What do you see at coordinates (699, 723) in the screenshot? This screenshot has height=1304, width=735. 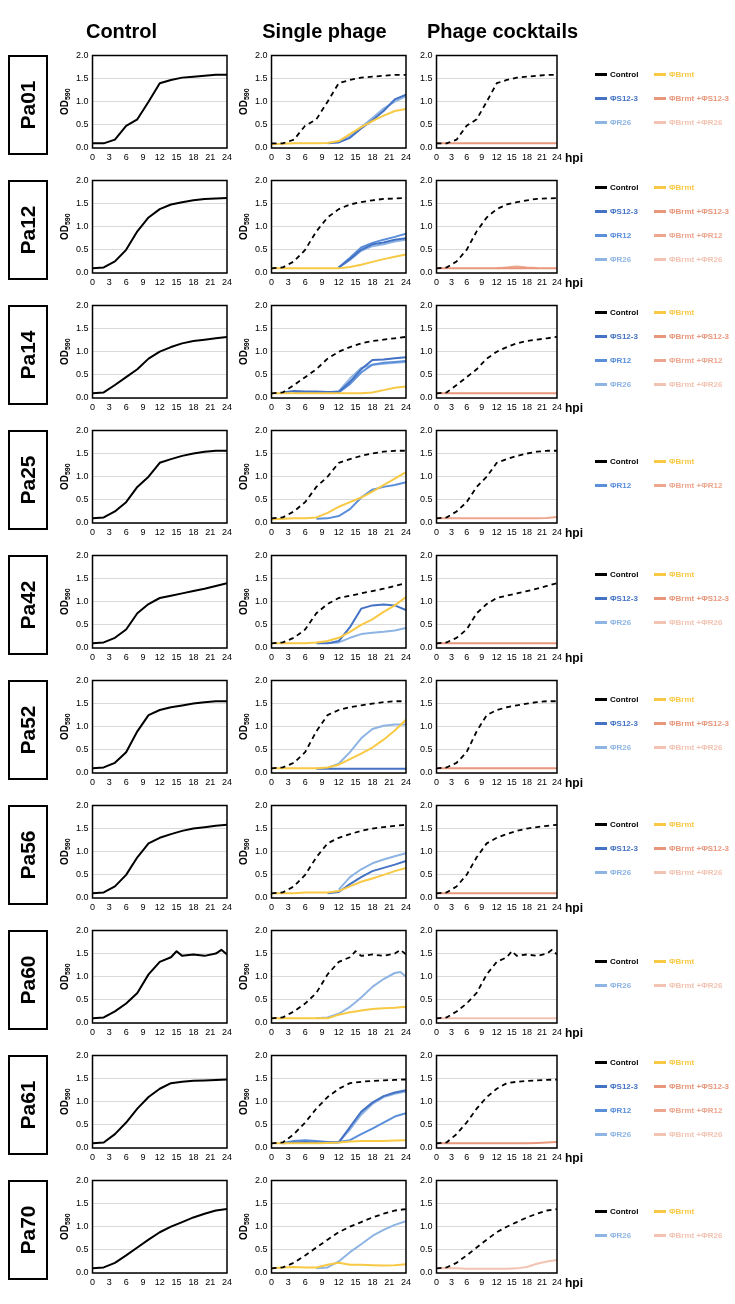 I see `legend-label: ΦBrmt +ΦS12-3` at bounding box center [699, 723].